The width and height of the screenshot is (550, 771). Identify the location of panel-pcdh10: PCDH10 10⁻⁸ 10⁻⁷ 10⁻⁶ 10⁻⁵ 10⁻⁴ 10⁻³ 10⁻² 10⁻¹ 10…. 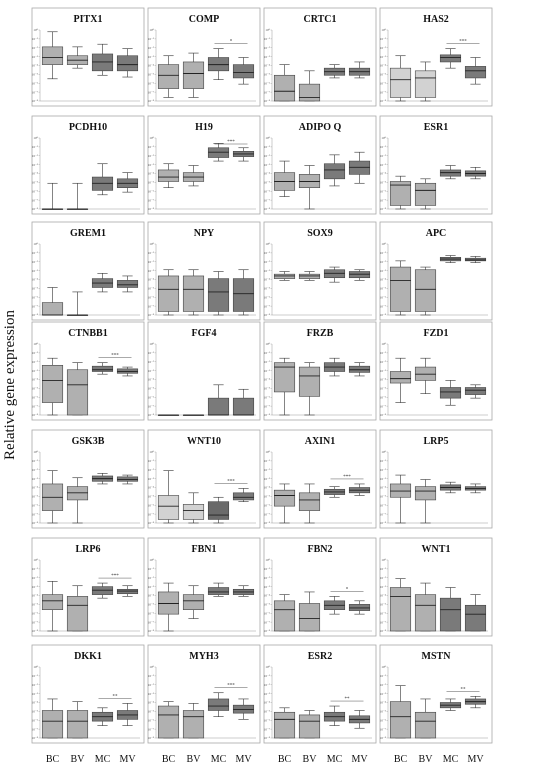
(88, 165).